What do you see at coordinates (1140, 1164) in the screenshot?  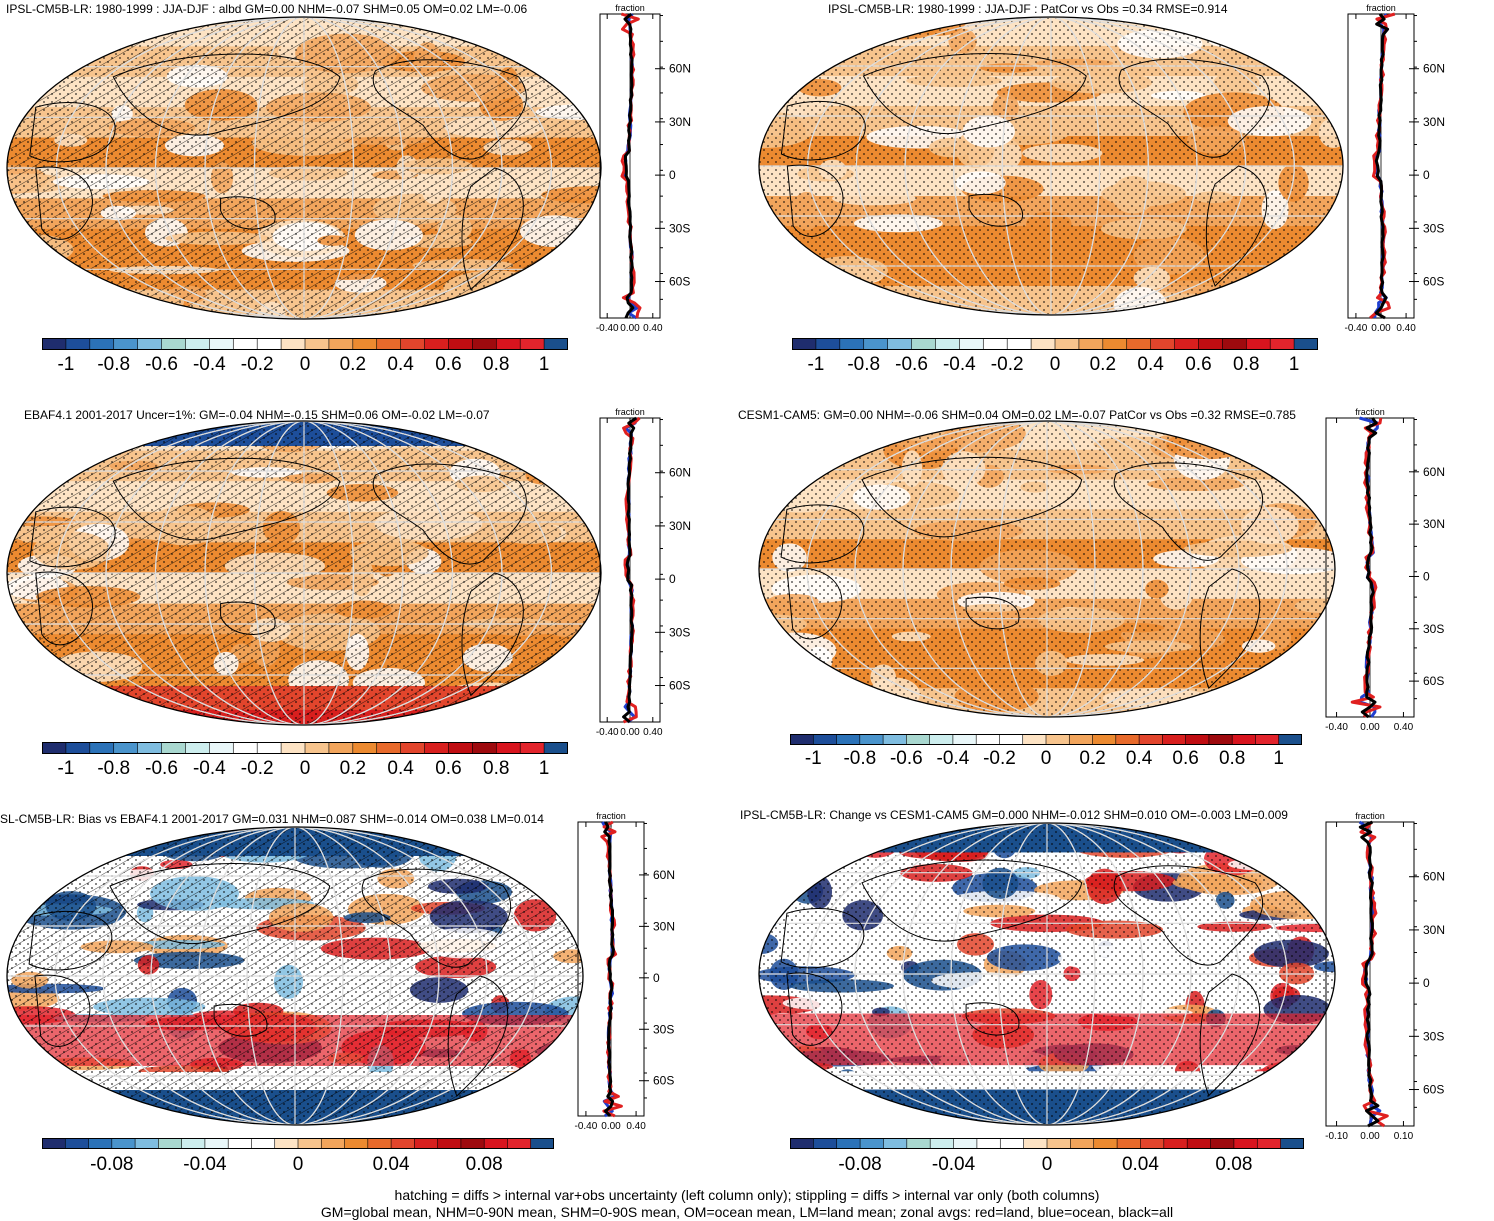 I see `colorbar-label: 0.04` at bounding box center [1140, 1164].